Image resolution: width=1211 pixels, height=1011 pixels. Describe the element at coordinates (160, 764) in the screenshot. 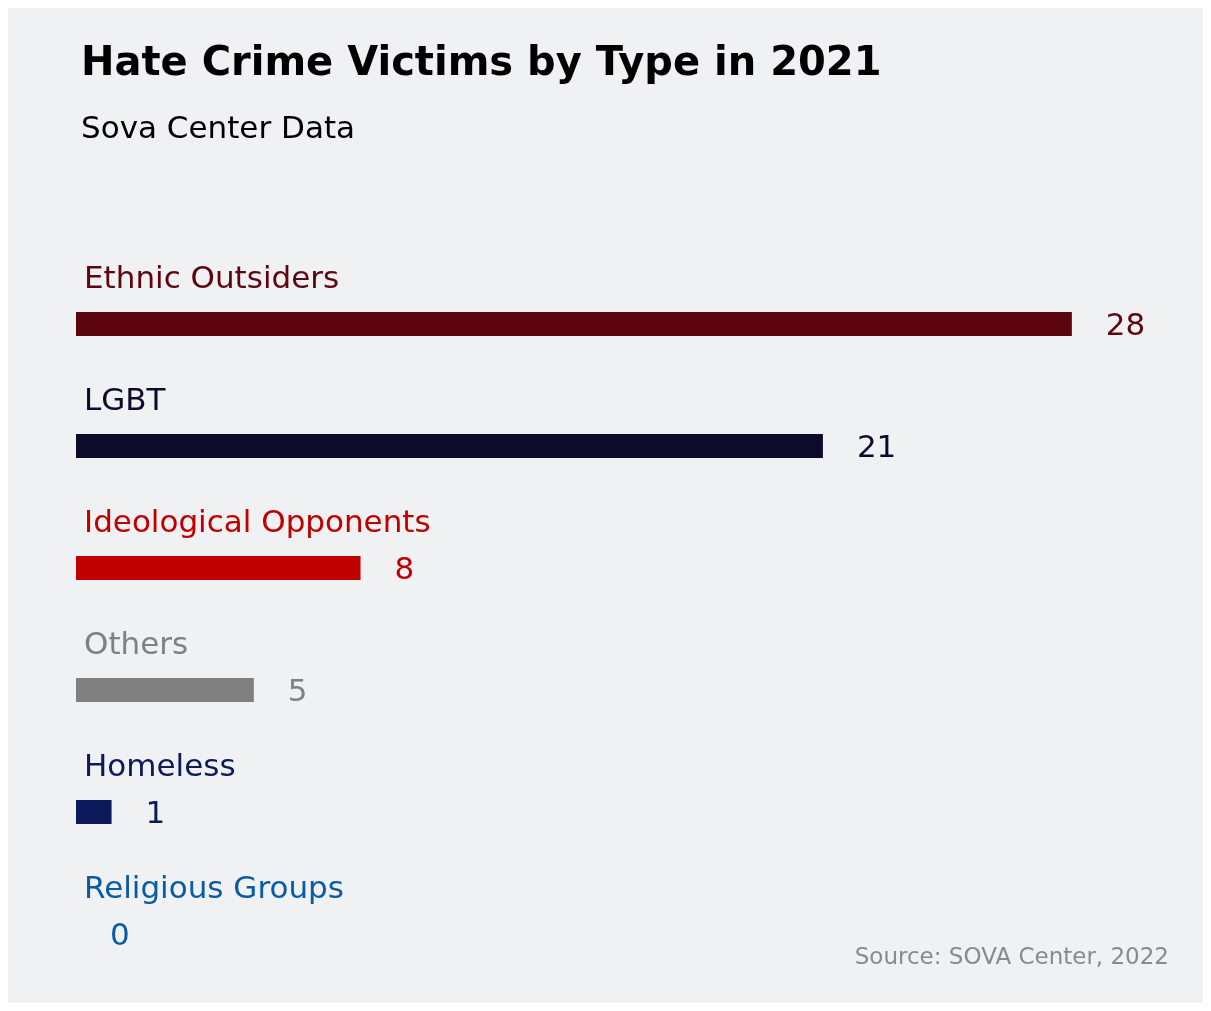

I see `y-tick-label: Homeless` at that location.